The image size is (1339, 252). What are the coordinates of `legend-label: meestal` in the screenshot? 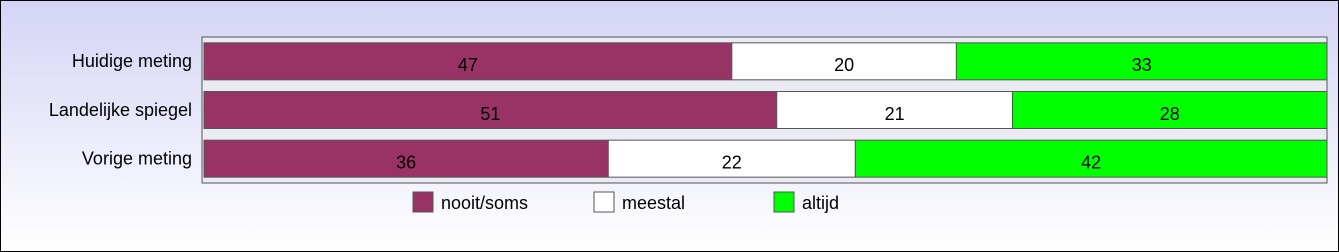 It's located at (653, 203).